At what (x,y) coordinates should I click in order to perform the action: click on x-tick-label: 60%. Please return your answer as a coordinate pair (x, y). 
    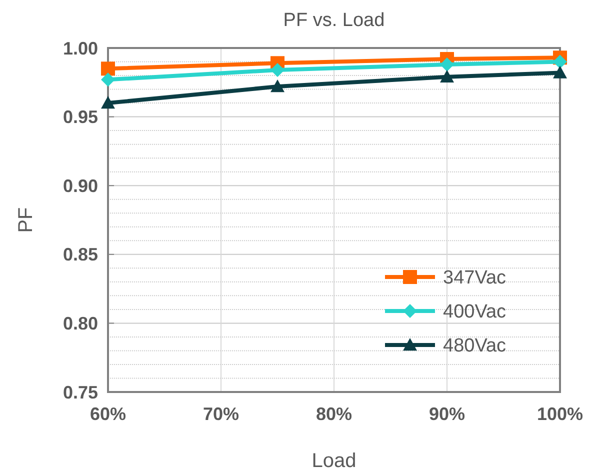
    Looking at the image, I should click on (108, 414).